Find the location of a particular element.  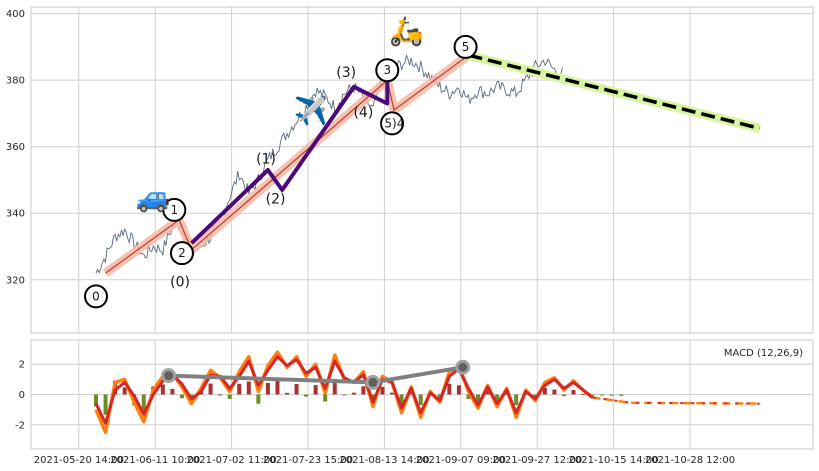

subwave-label: (4) is located at coordinates (363, 113).